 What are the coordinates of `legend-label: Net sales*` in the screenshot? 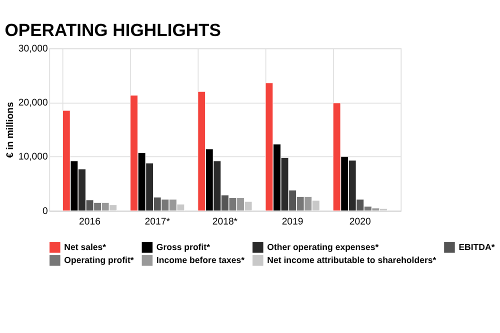 It's located at (85, 247).